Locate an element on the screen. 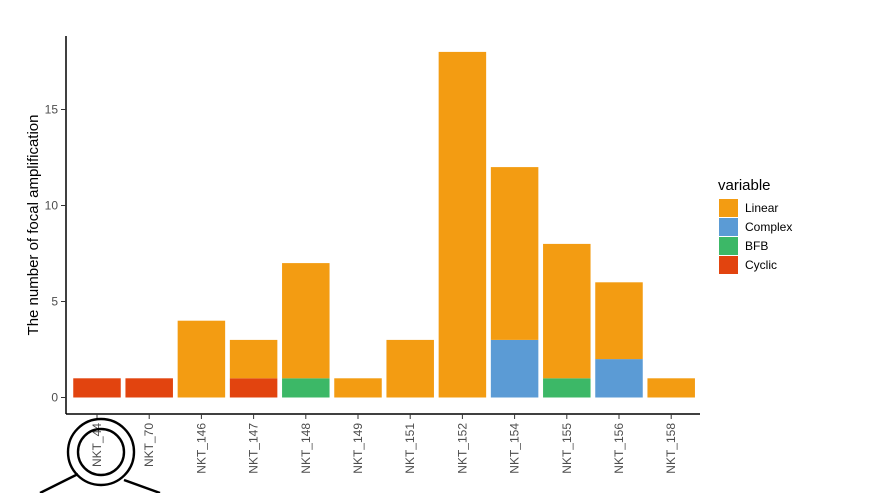 This screenshot has width=895, height=493. x-tick-label: NKT_149 is located at coordinates (358, 448).